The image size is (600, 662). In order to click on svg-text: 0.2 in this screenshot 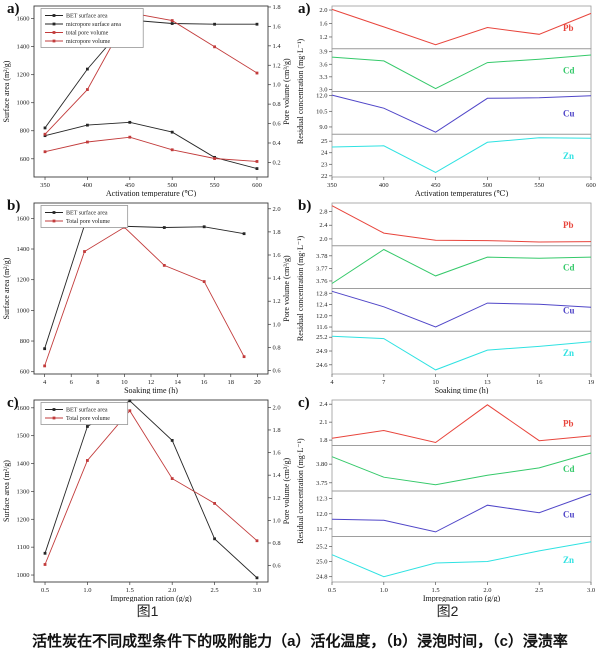, I will do `click(277, 162)`.